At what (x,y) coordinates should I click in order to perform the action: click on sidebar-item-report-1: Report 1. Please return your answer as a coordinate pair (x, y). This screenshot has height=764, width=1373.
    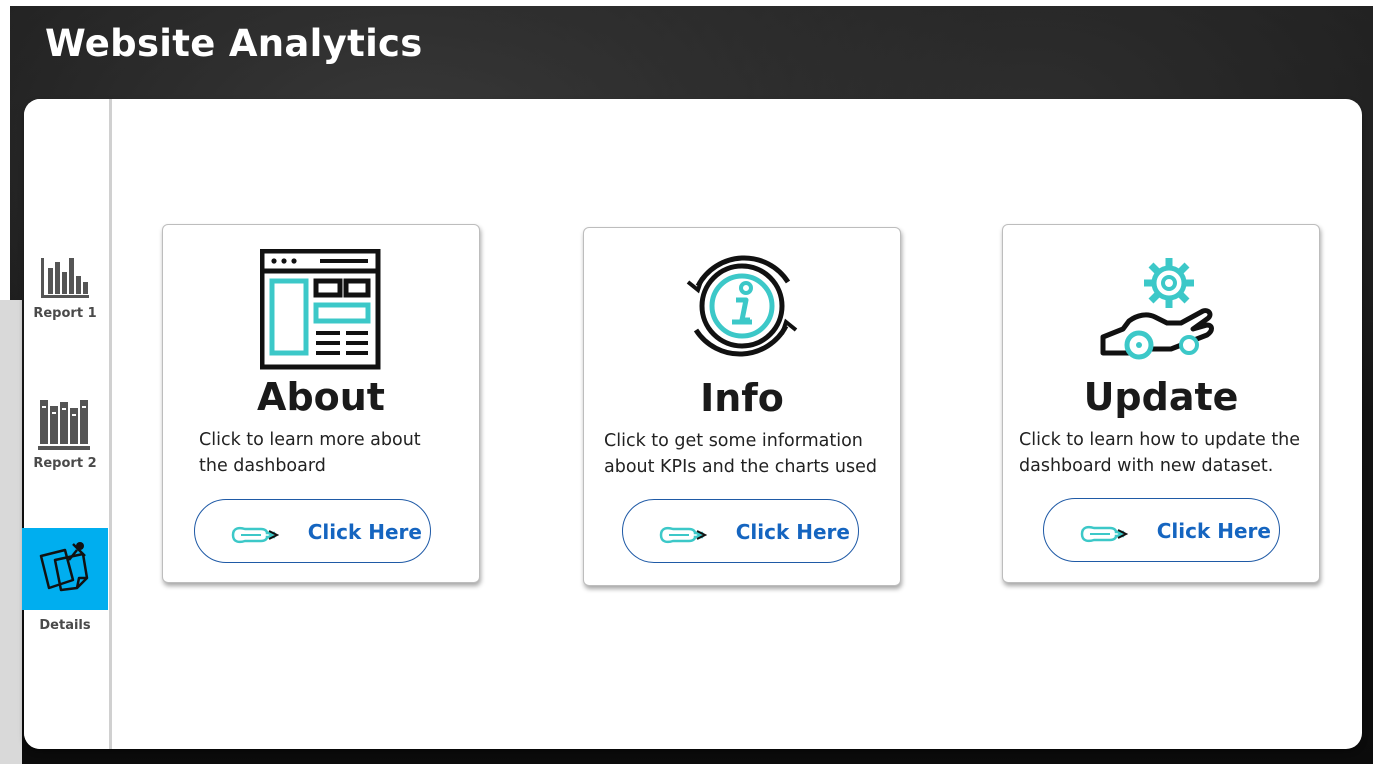
    Looking at the image, I should click on (65, 286).